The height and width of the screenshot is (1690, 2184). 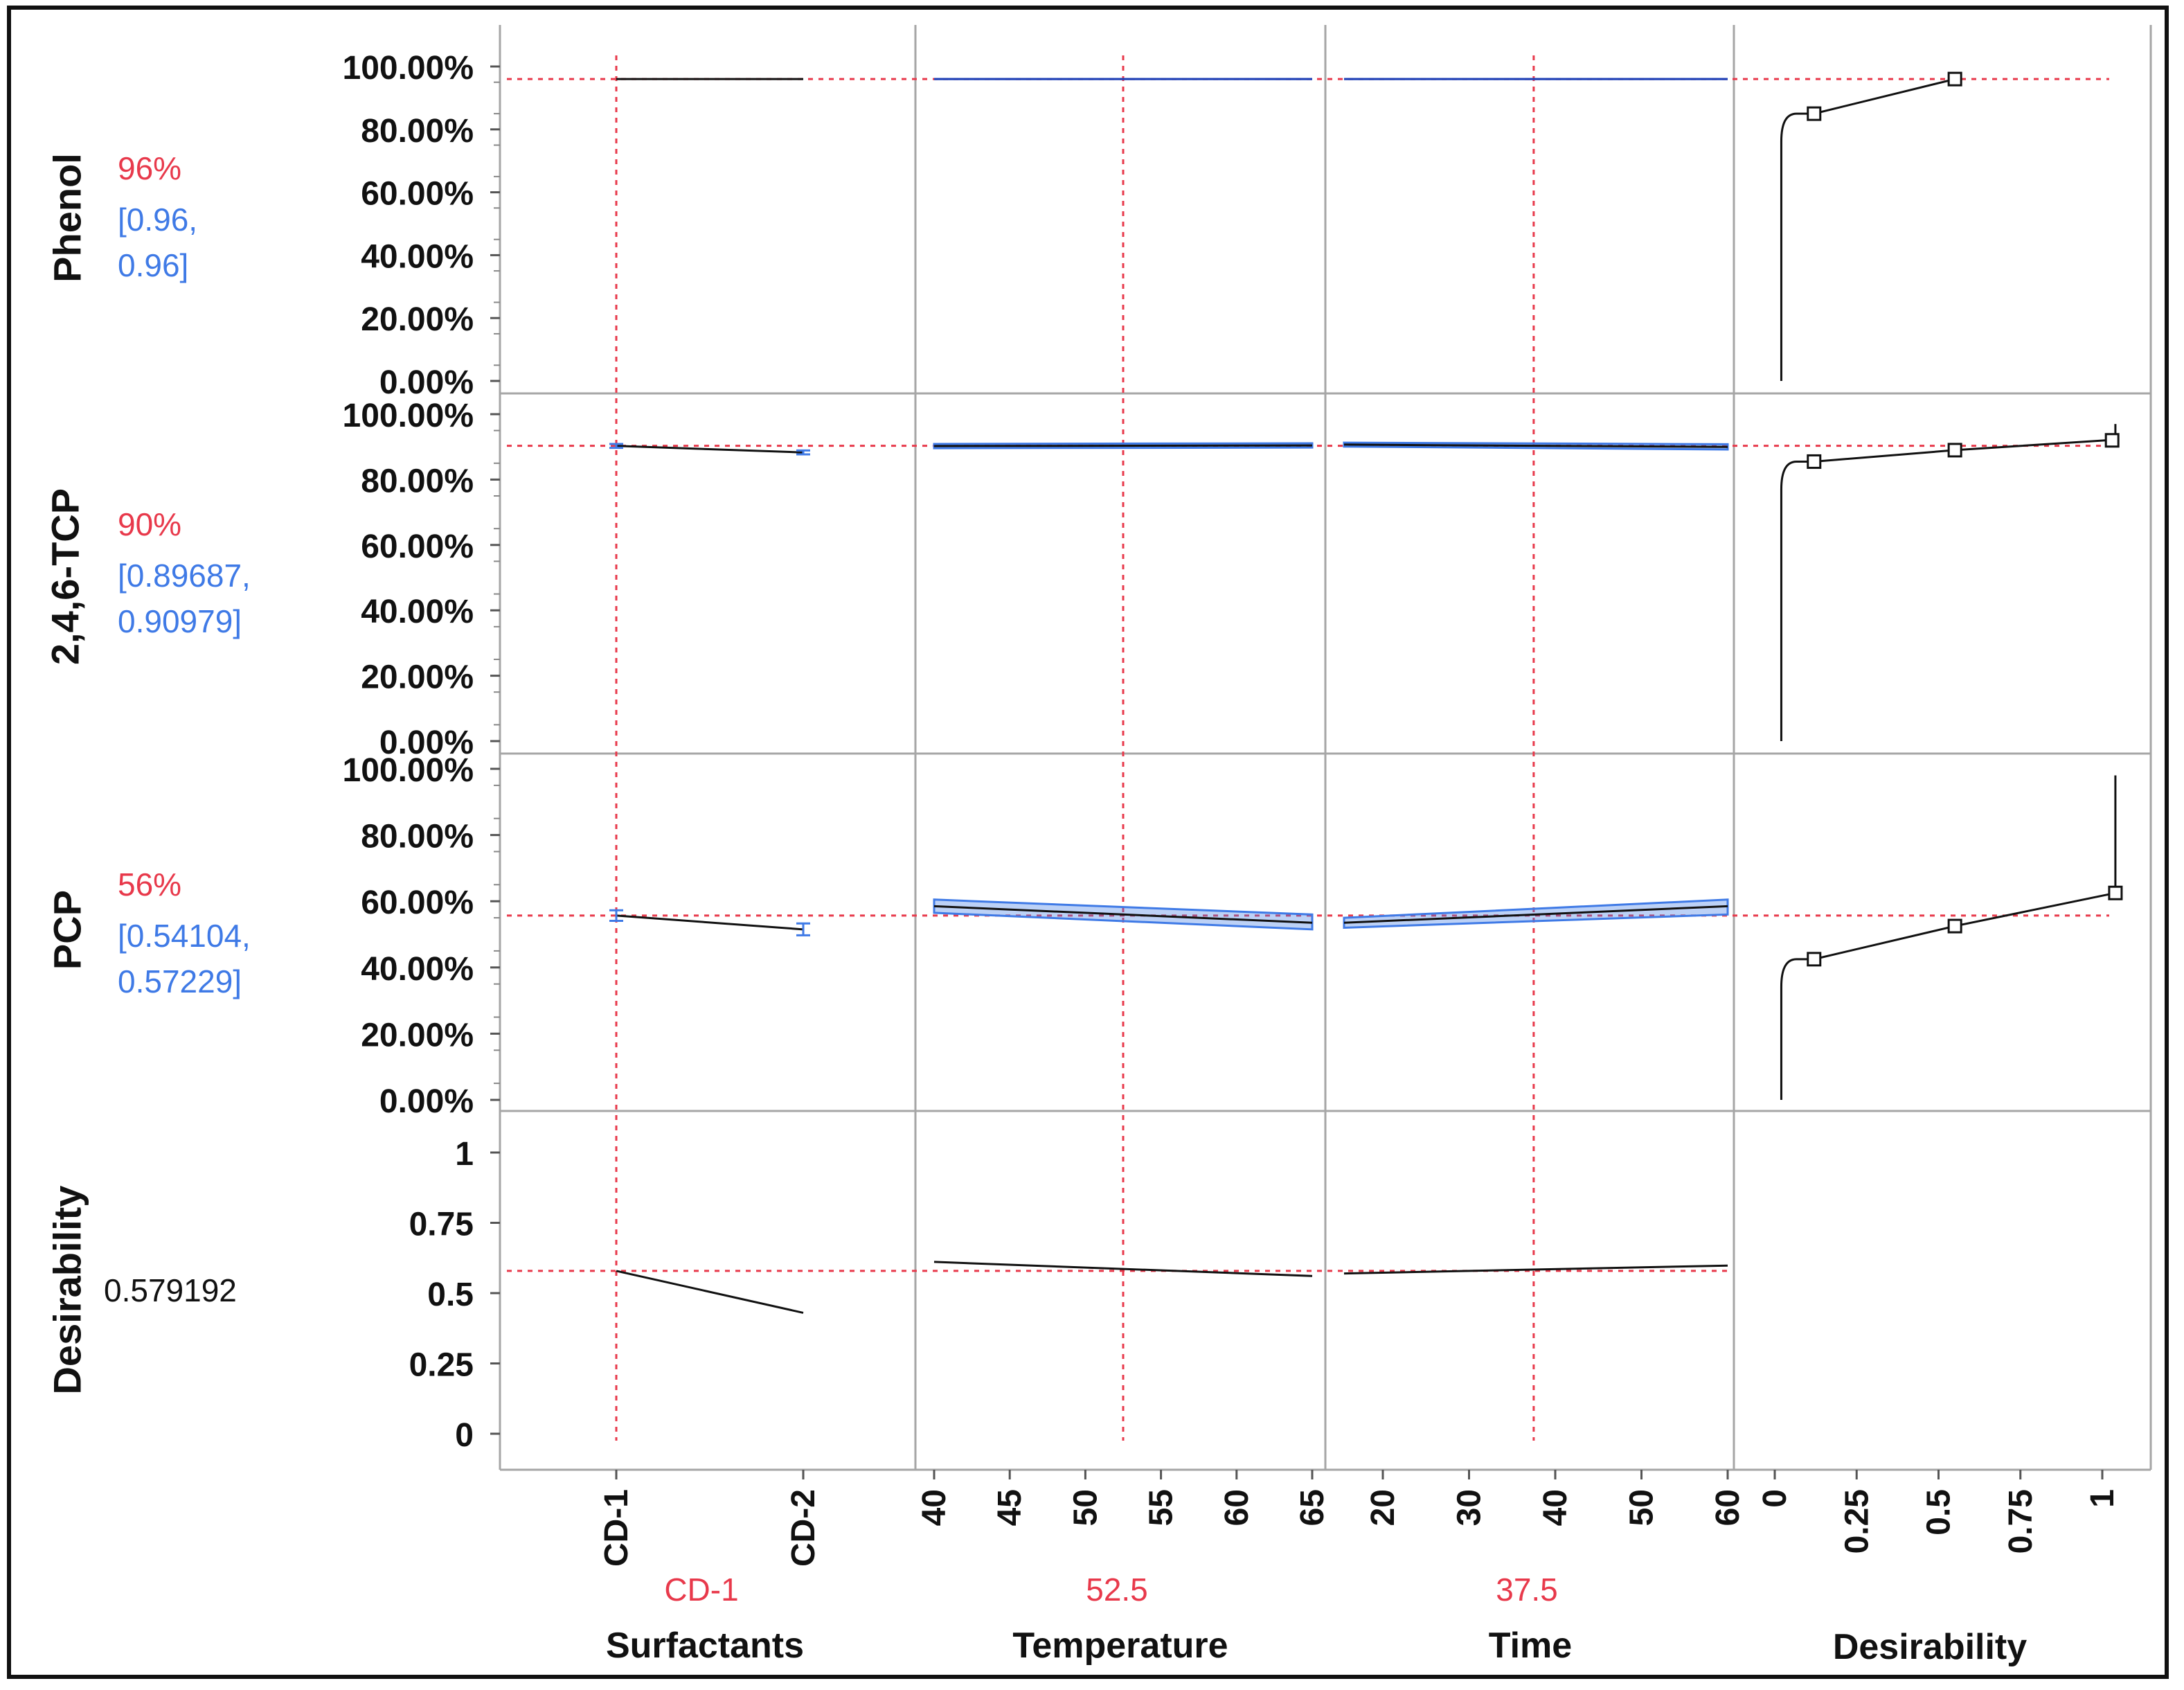 I want to click on x-tick-label: CD-1, so click(x=616, y=1528).